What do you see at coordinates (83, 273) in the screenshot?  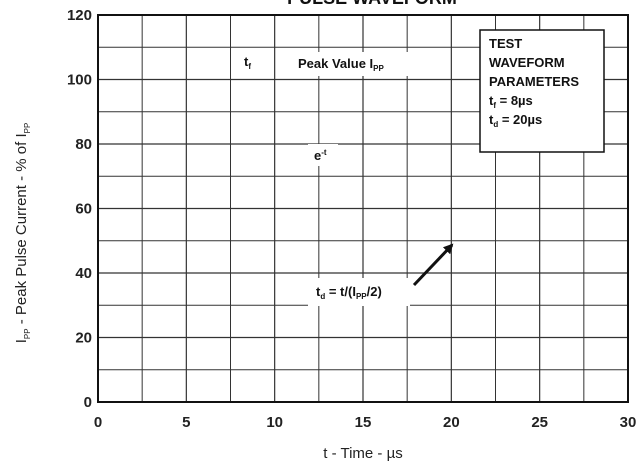 I see `y-tick-label: 40` at bounding box center [83, 273].